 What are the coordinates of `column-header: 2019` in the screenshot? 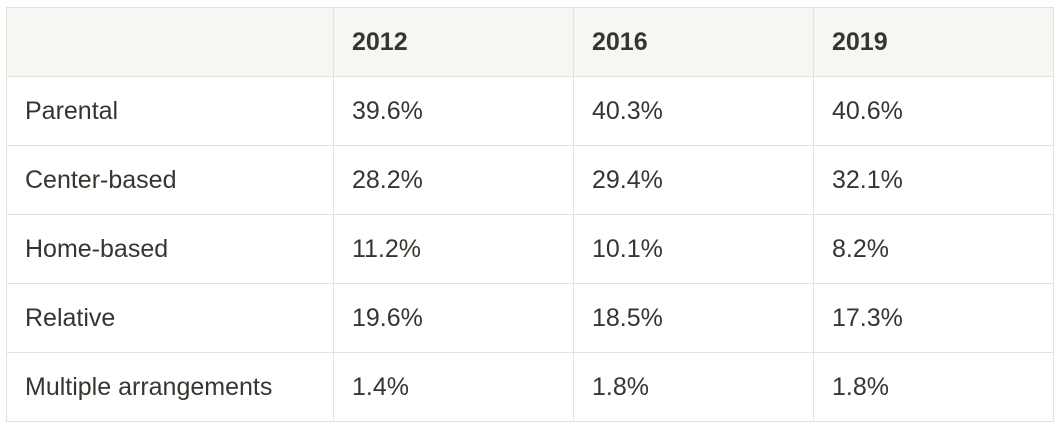 It's located at (933, 42).